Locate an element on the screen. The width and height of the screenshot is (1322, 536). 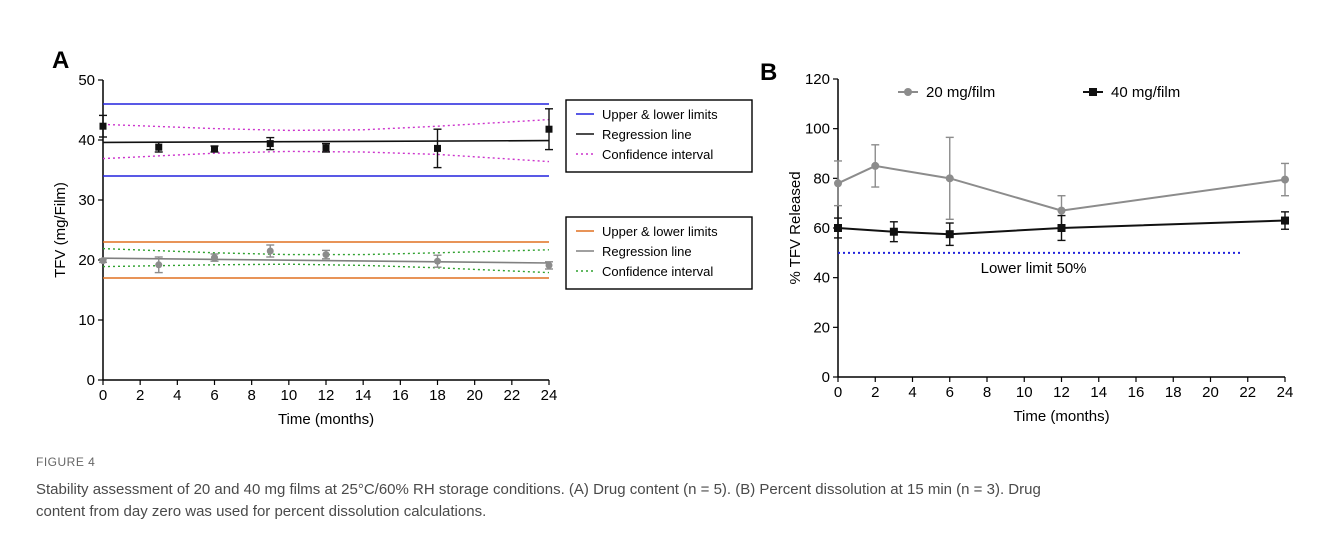
b-x-tick-label: 14 is located at coordinates (1098, 392).